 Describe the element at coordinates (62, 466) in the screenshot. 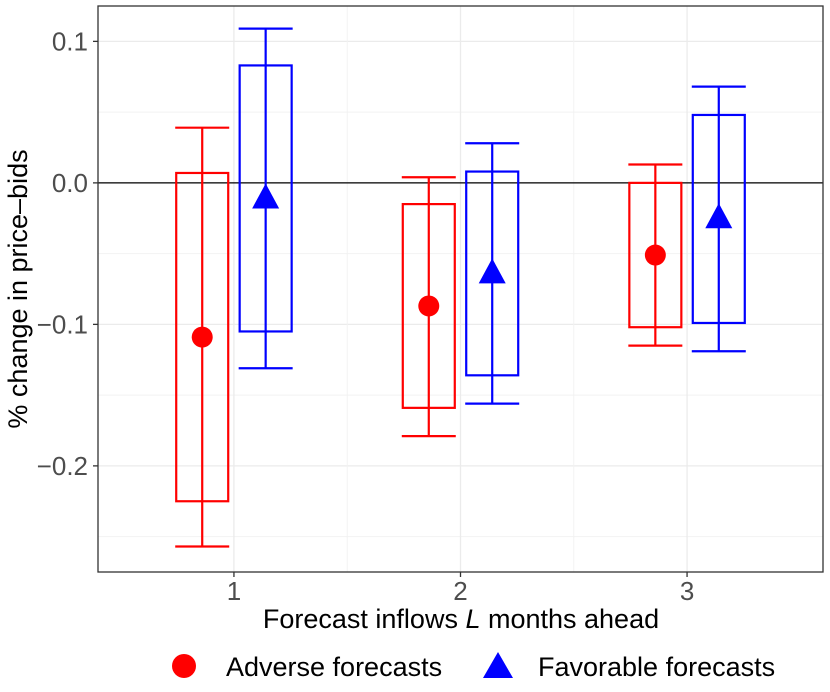

I see `y-tick-label: −0.2` at that location.